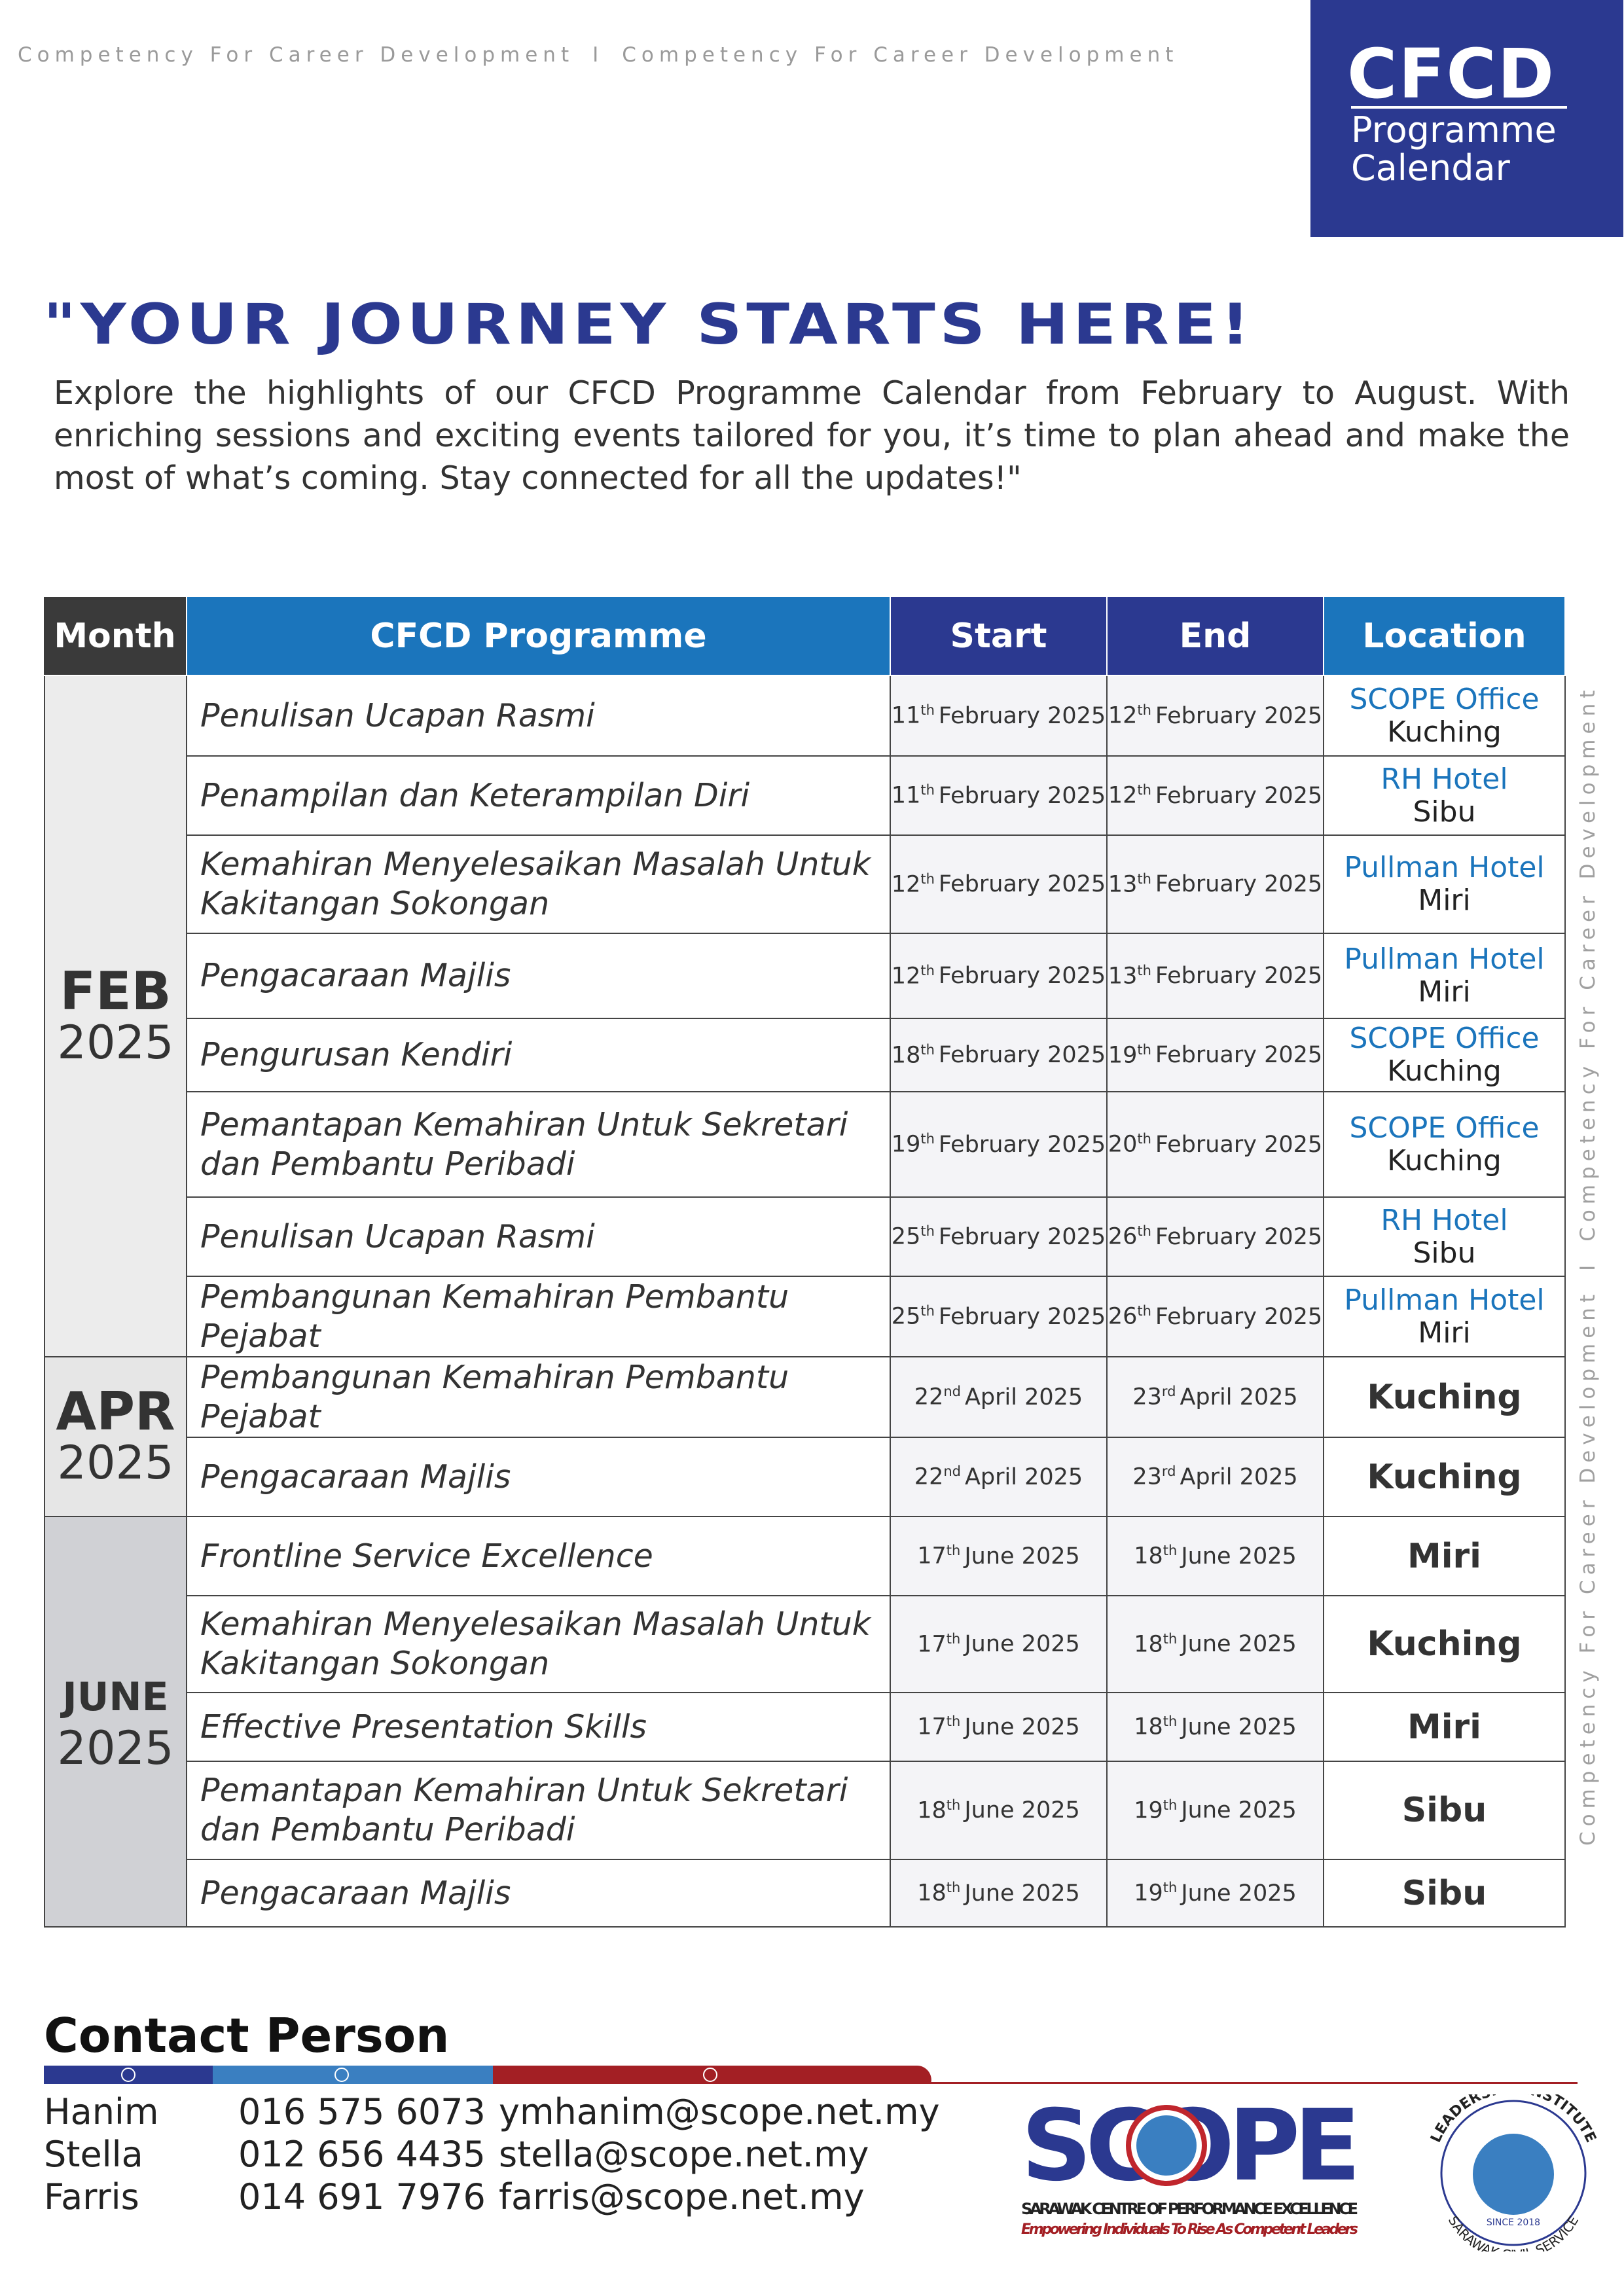 Image resolution: width=1624 pixels, height=2296 pixels. I want to click on badge-globe, so click(1513, 2174).